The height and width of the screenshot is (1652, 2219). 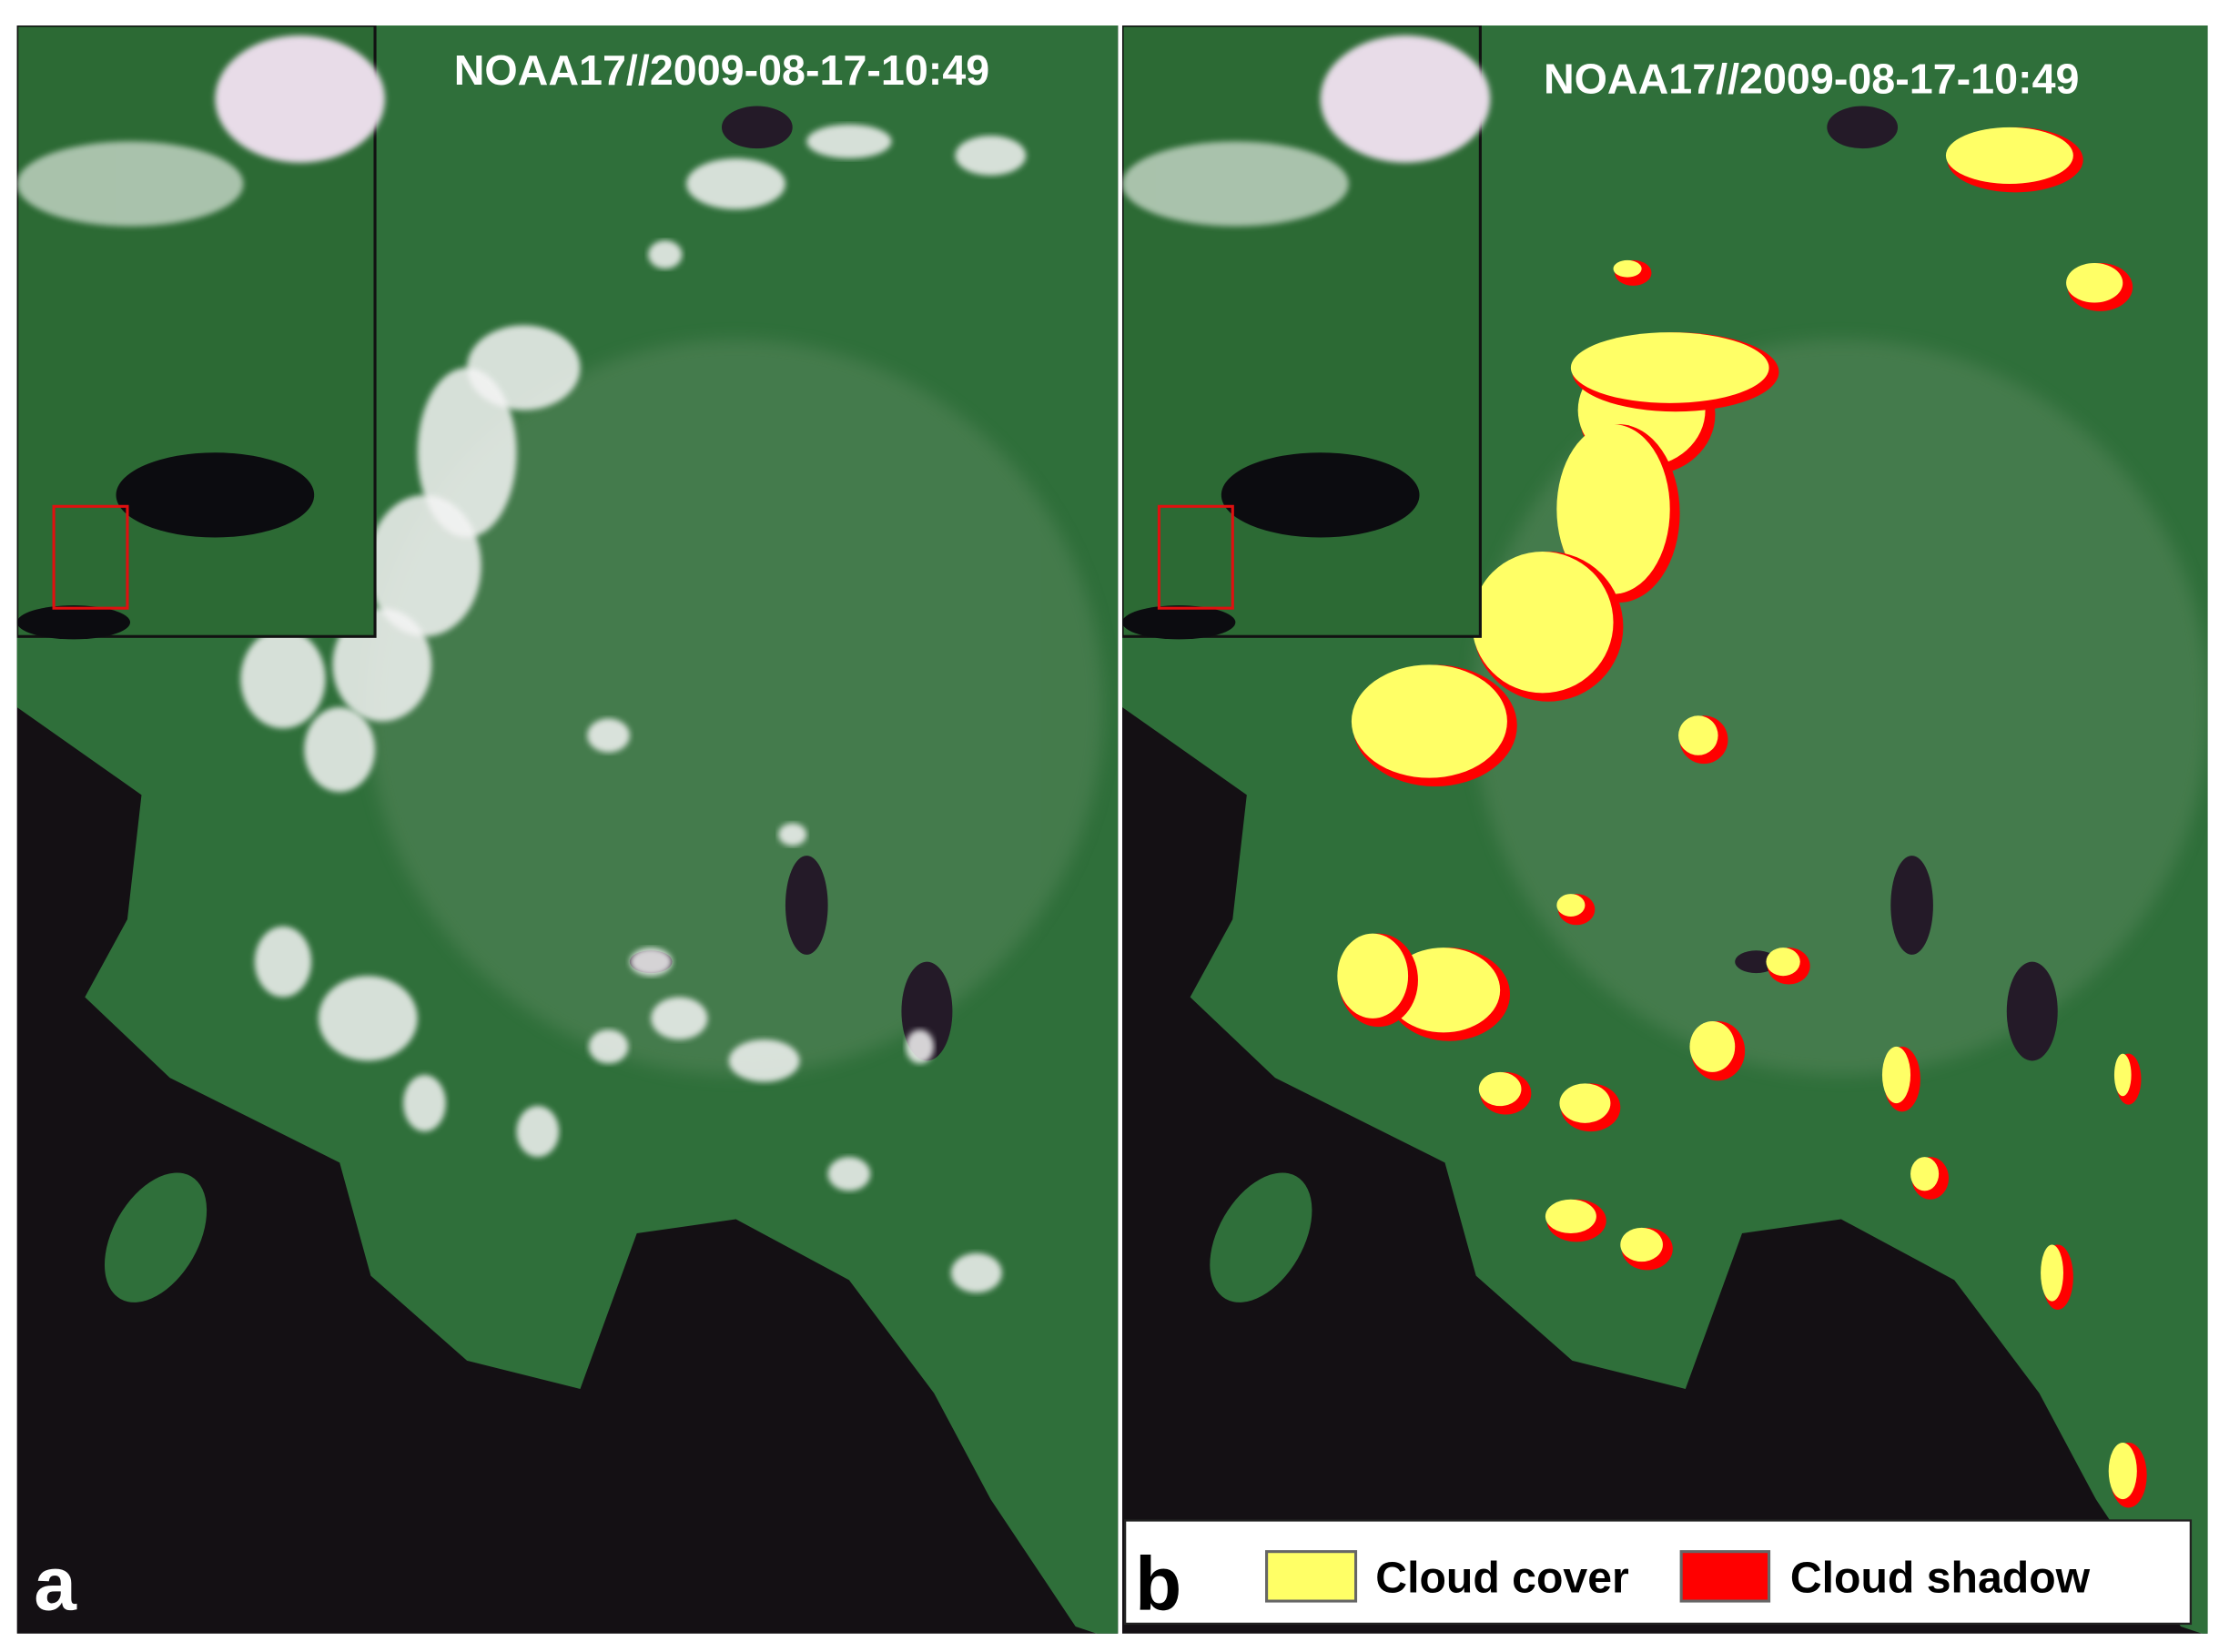 I want to click on panel-label: b, so click(x=1158, y=1583).